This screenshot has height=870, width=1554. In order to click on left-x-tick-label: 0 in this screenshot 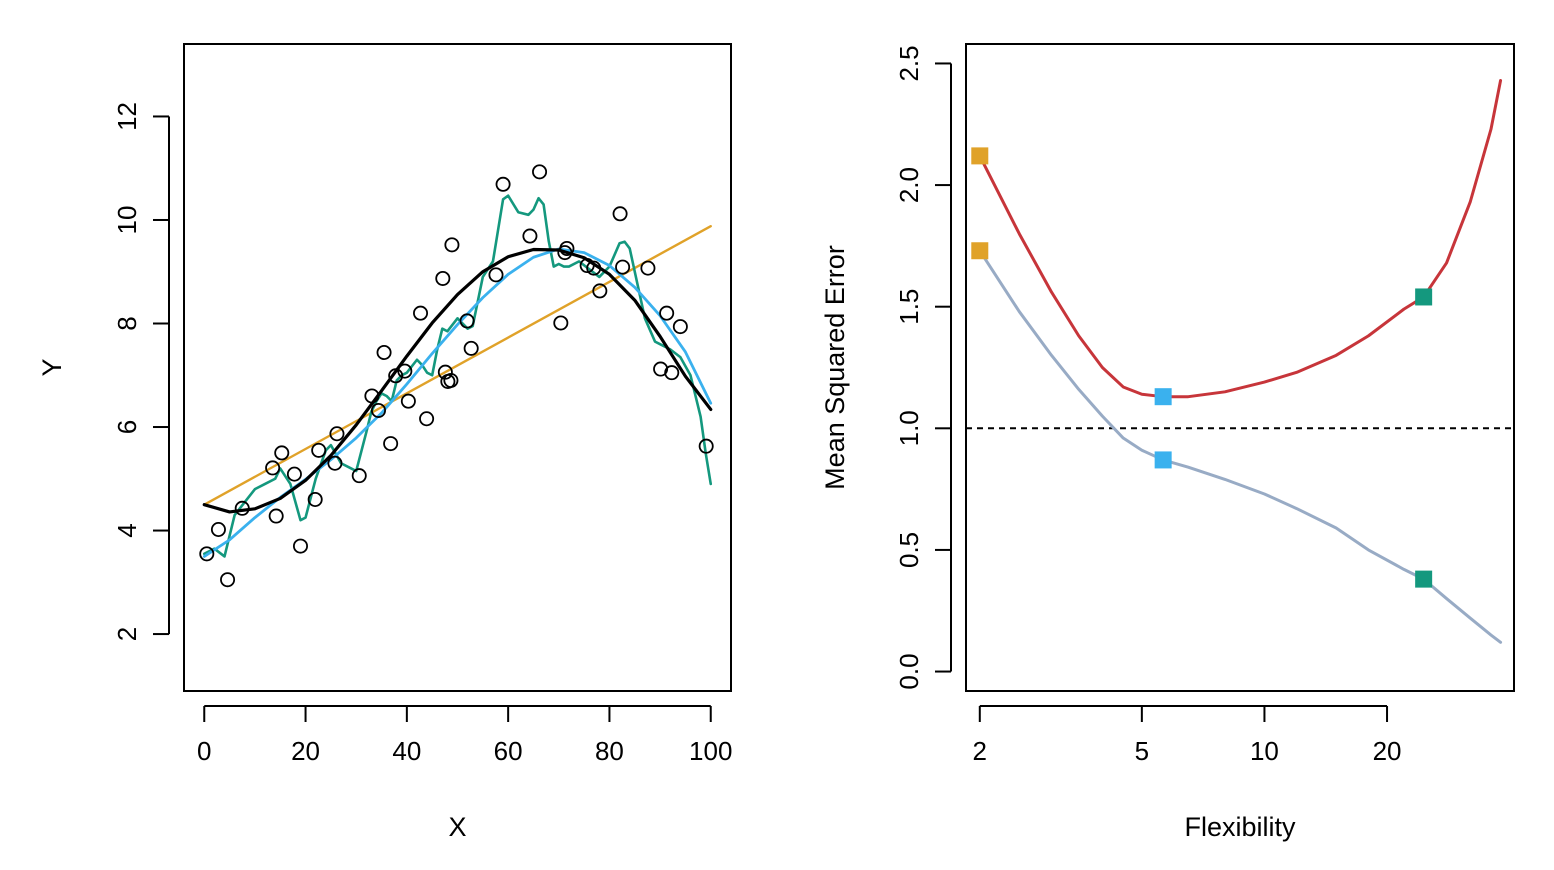, I will do `click(204, 751)`.